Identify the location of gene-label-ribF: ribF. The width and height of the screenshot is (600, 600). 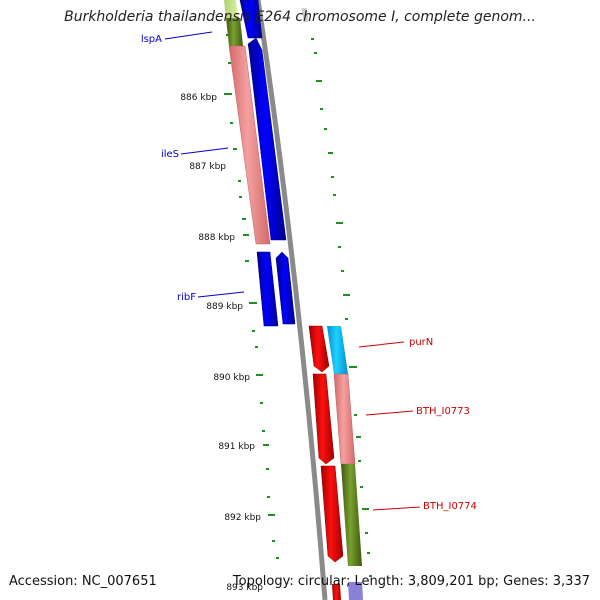
(186, 297).